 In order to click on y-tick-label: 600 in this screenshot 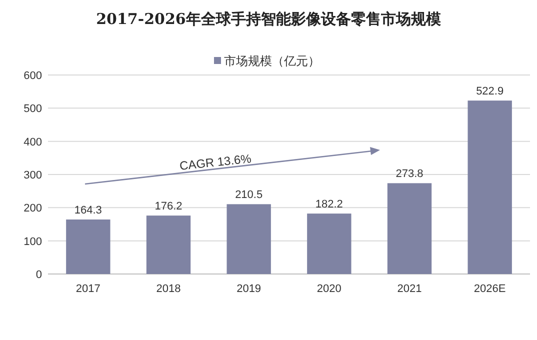, I will do `click(33, 76)`.